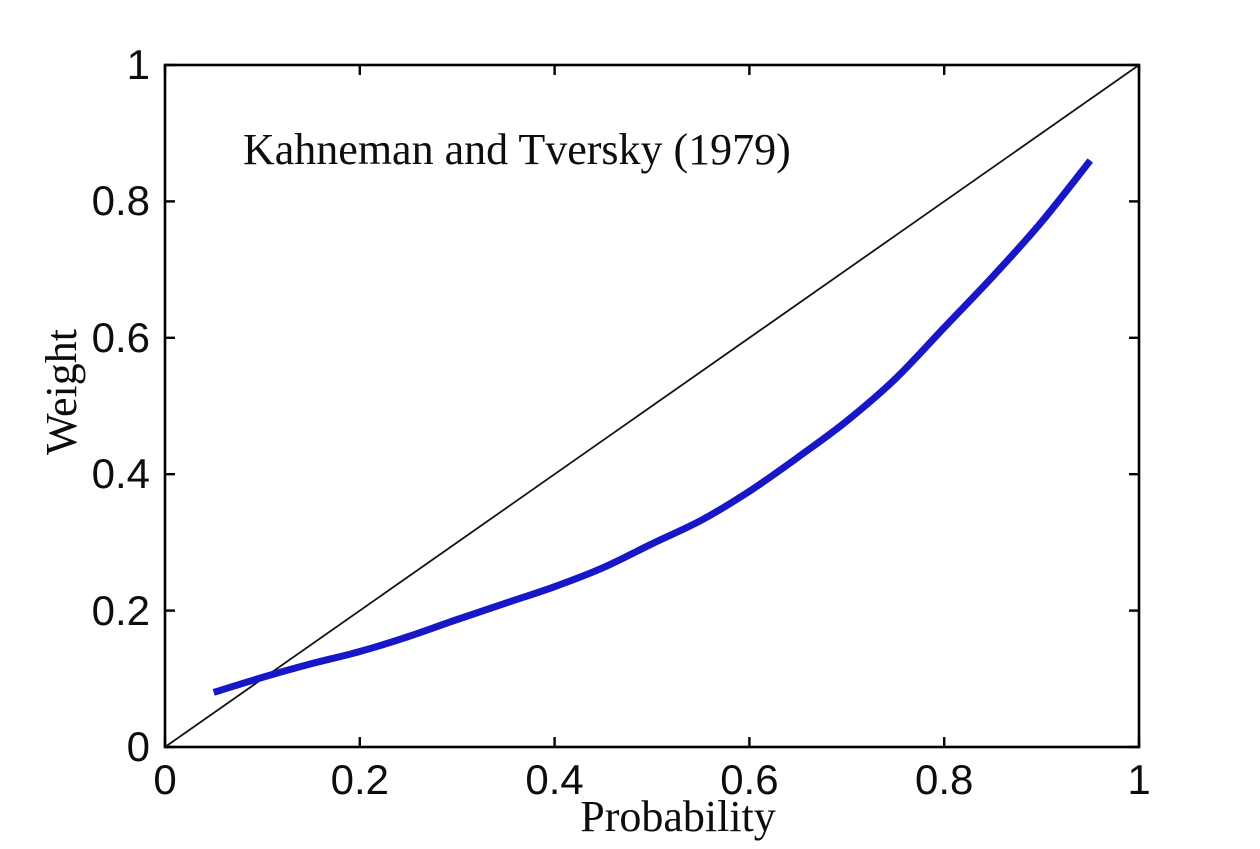  Describe the element at coordinates (138, 746) in the screenshot. I see `y-tick-label-0: 0` at that location.